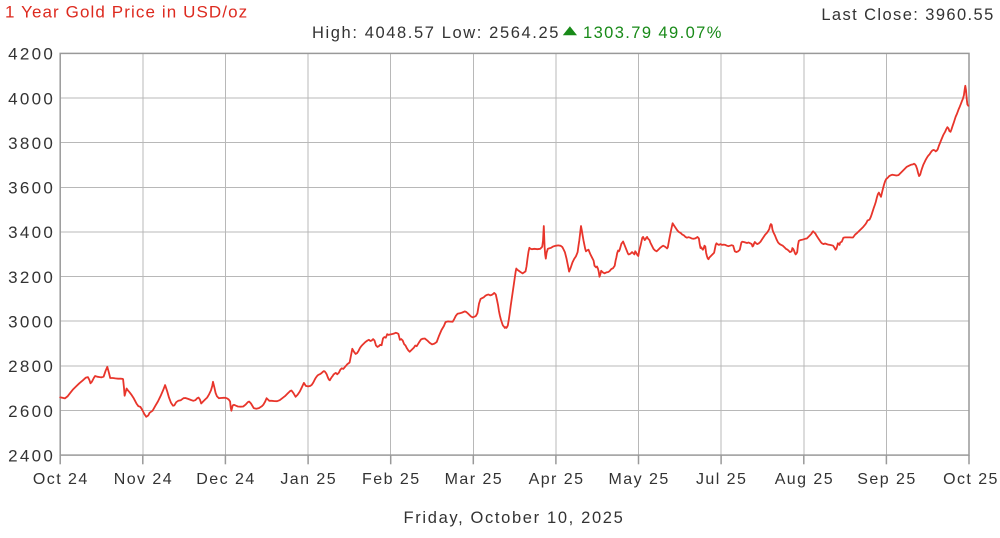 The height and width of the screenshot is (538, 1000). I want to click on svg-text: High: 4048.57 Low: 2564.25, so click(436, 33).